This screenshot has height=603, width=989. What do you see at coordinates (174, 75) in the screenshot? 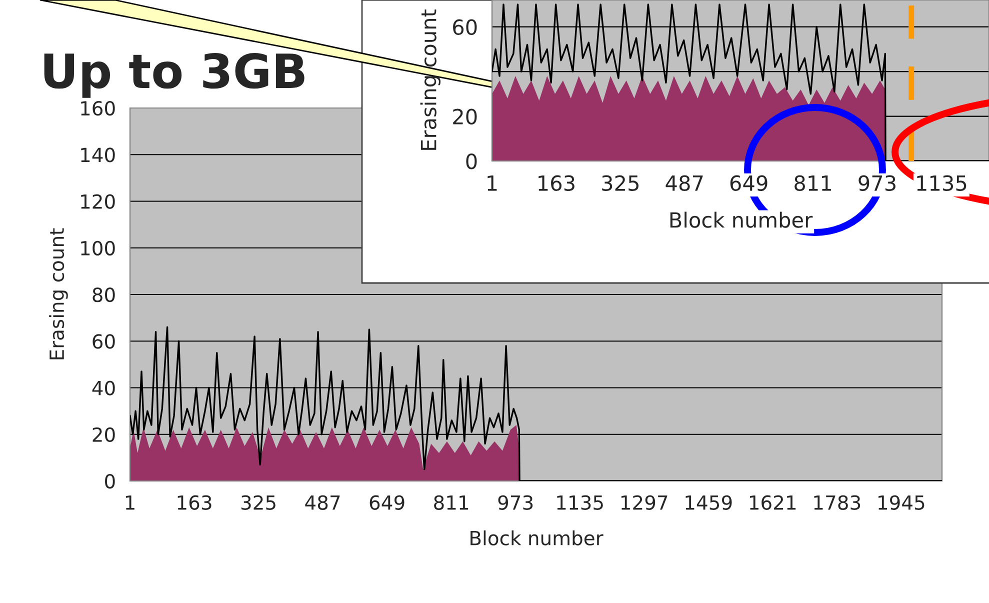
I see `chart-title: Up to 3GB` at bounding box center [174, 75].